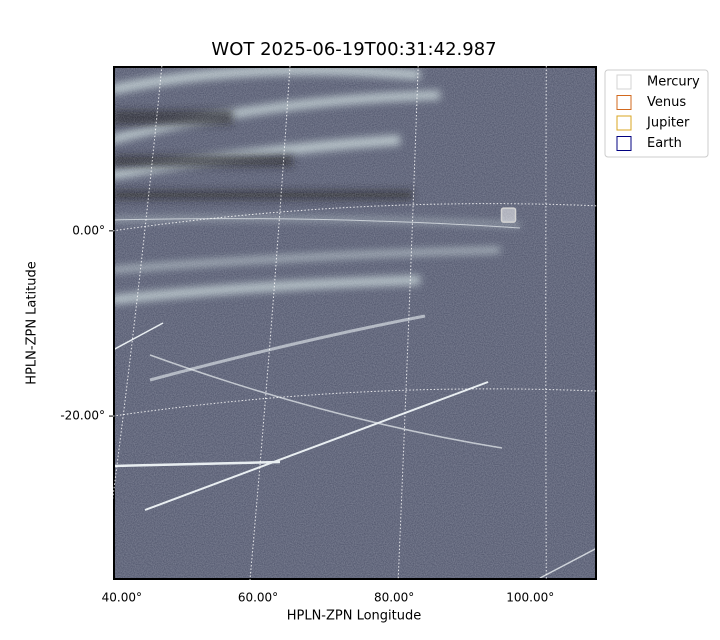 The width and height of the screenshot is (720, 640). I want to click on x-tick-label: 60.00°, so click(258, 598).